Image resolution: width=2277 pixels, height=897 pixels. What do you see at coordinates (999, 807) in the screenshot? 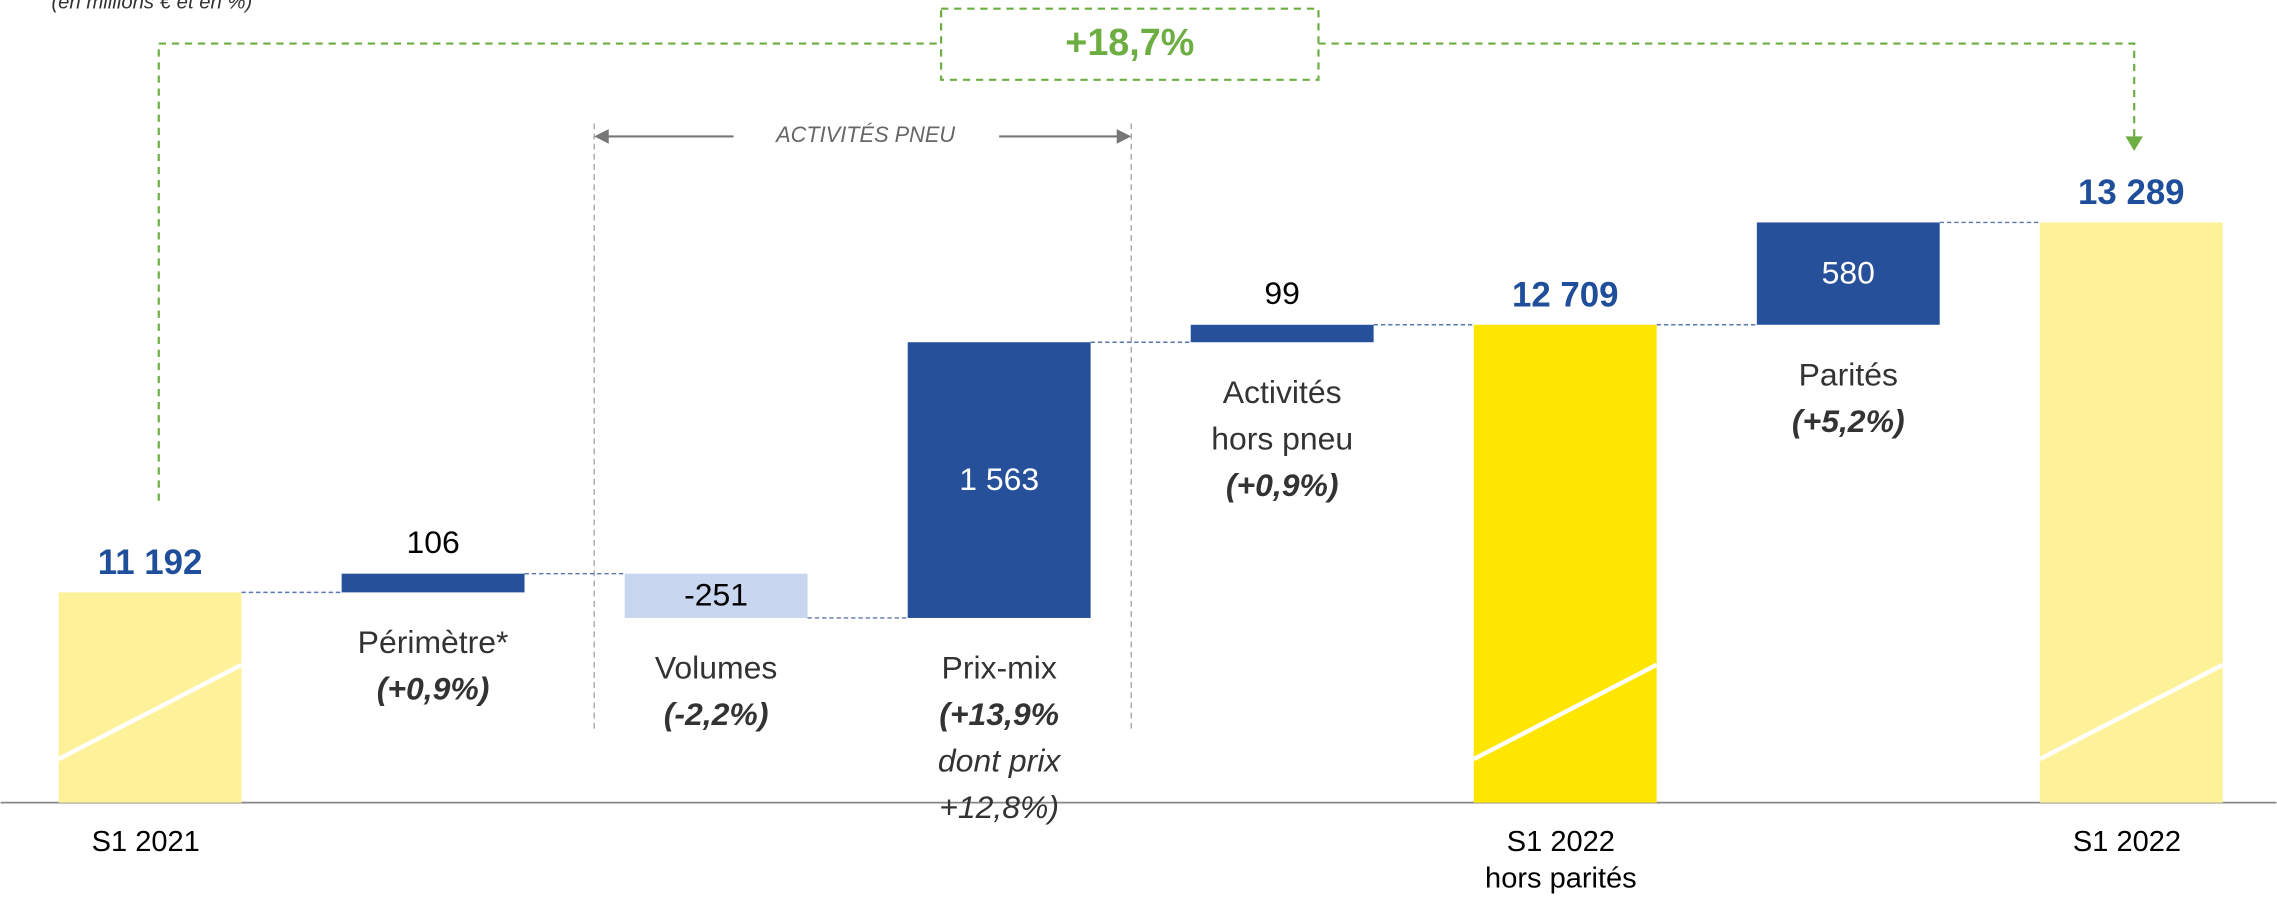
I see `note-label: +12,8%)` at bounding box center [999, 807].